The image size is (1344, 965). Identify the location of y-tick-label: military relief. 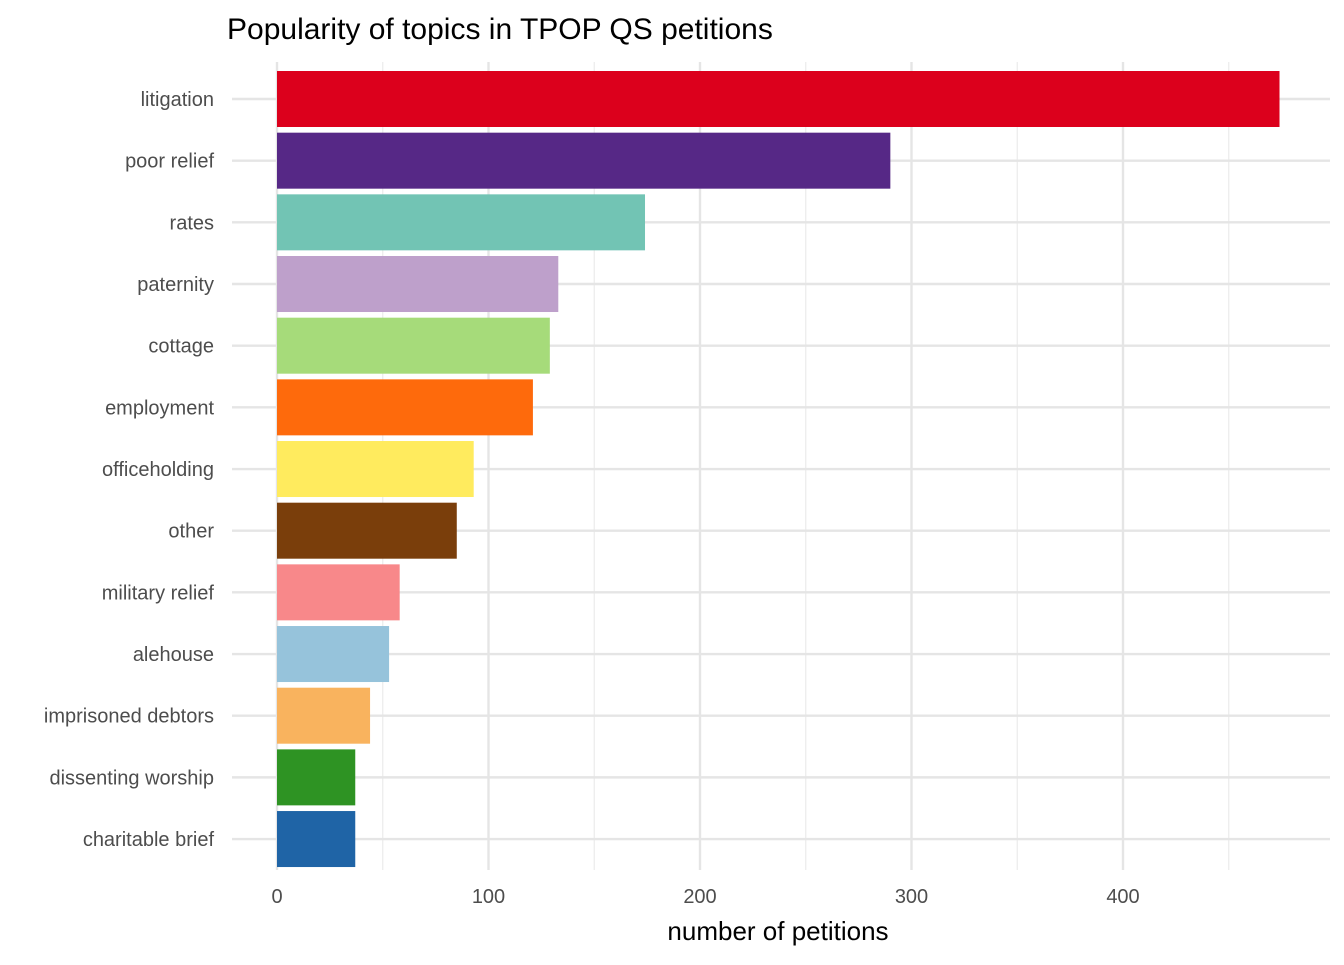
(158, 593).